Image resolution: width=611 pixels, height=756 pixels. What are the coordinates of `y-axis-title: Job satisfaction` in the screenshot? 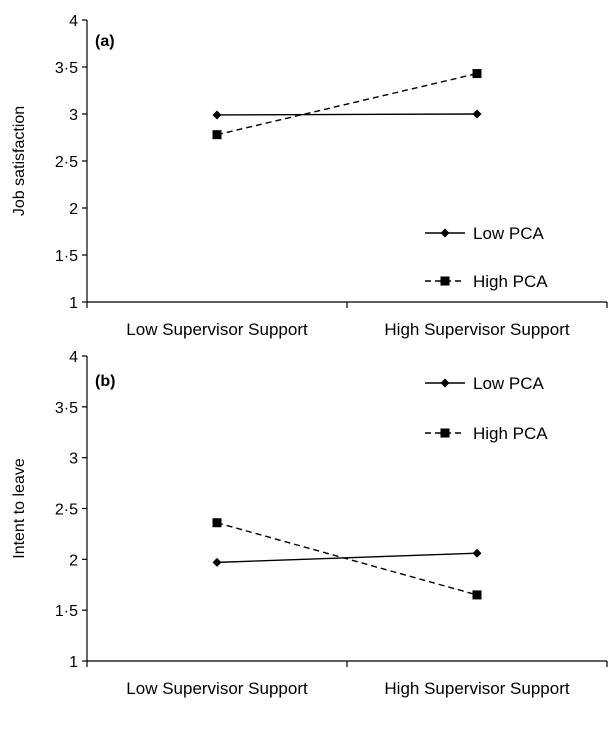 It's located at (19, 161).